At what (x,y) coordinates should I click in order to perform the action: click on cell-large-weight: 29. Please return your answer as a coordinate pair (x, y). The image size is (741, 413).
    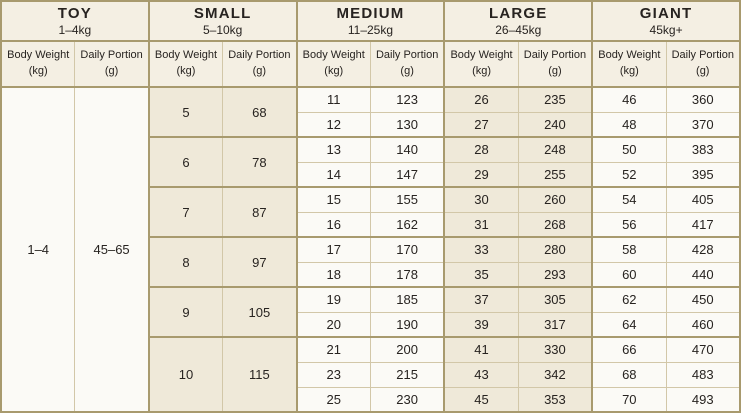
    Looking at the image, I should click on (481, 174).